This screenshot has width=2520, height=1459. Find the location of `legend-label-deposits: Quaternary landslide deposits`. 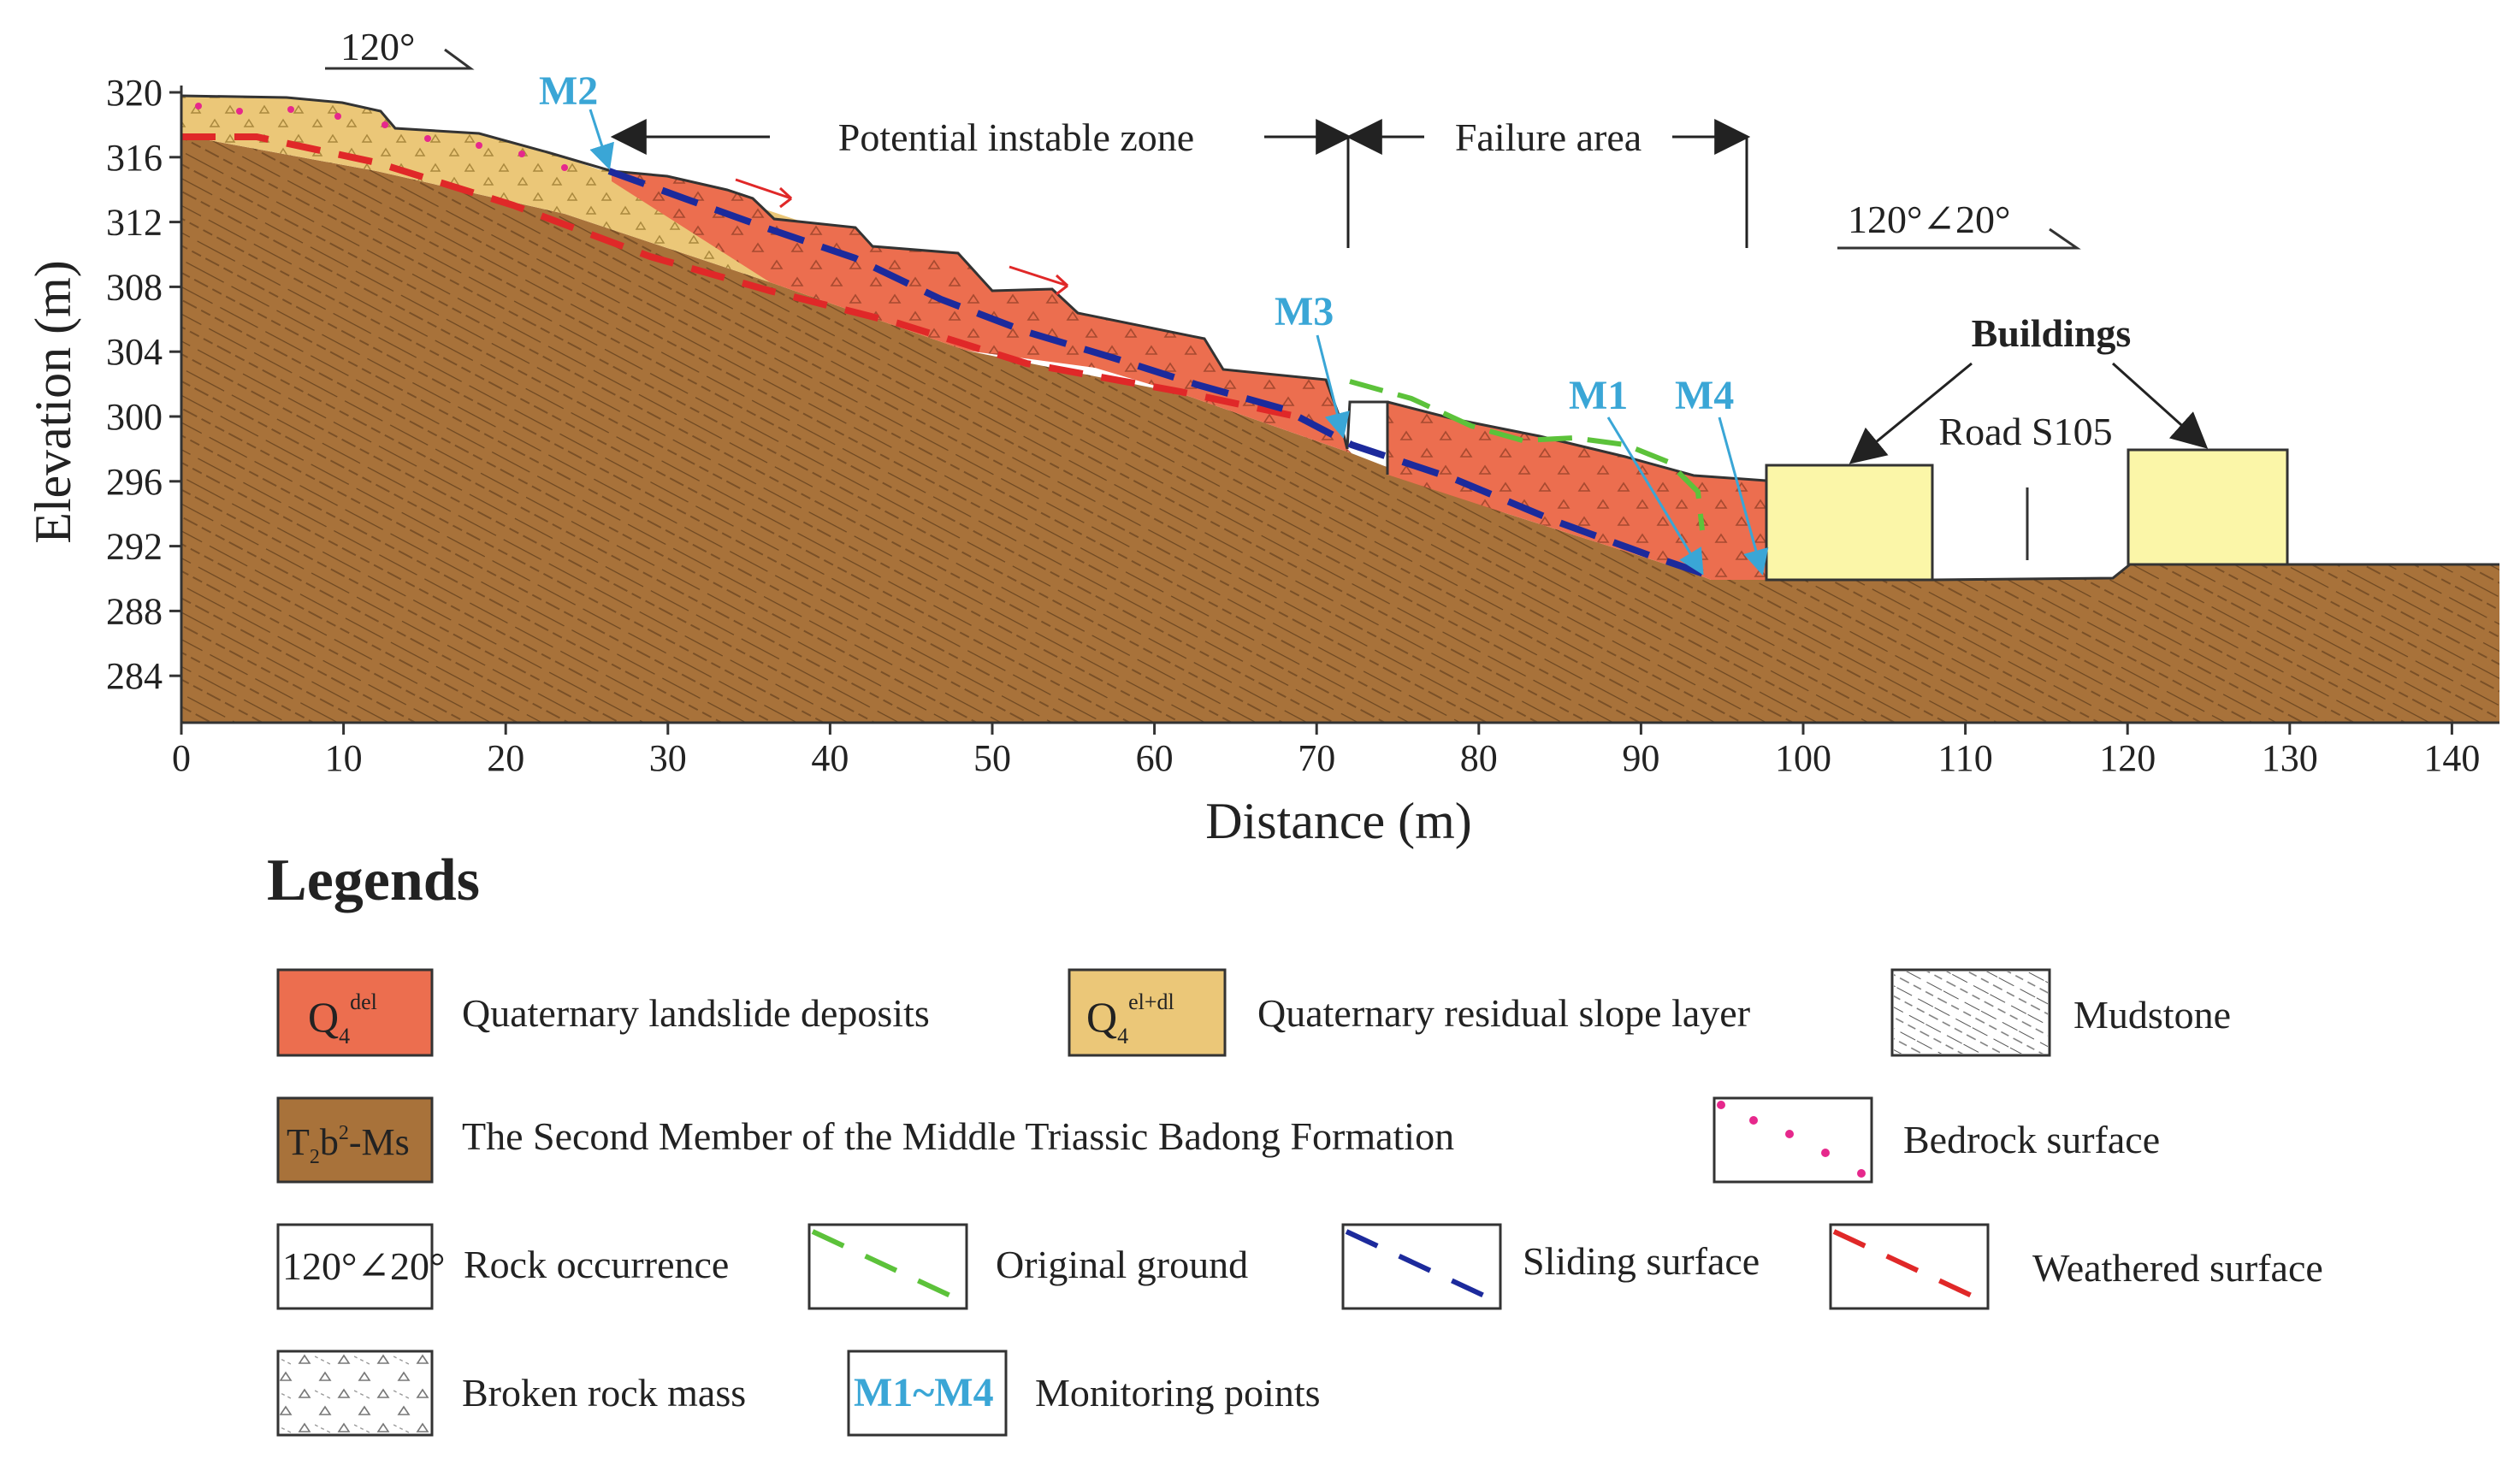

legend-label-deposits: Quaternary landslide deposits is located at coordinates (696, 1013).